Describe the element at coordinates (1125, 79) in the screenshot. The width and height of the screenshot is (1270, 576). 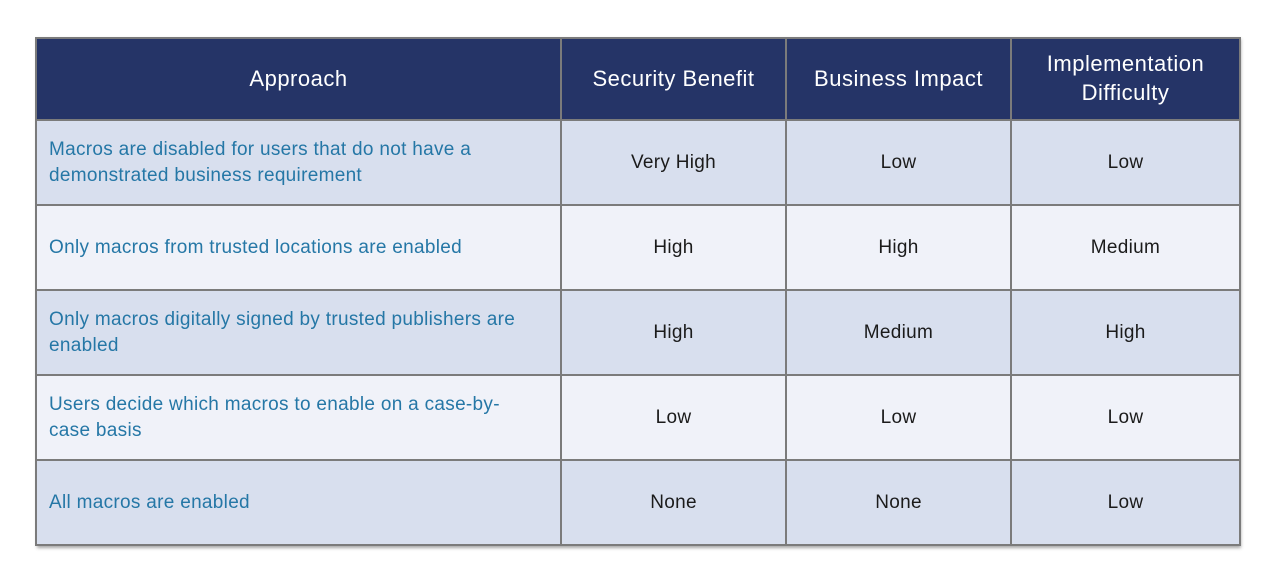
I see `header-cell-implementation-difficulty: Implementation Difficulty` at that location.